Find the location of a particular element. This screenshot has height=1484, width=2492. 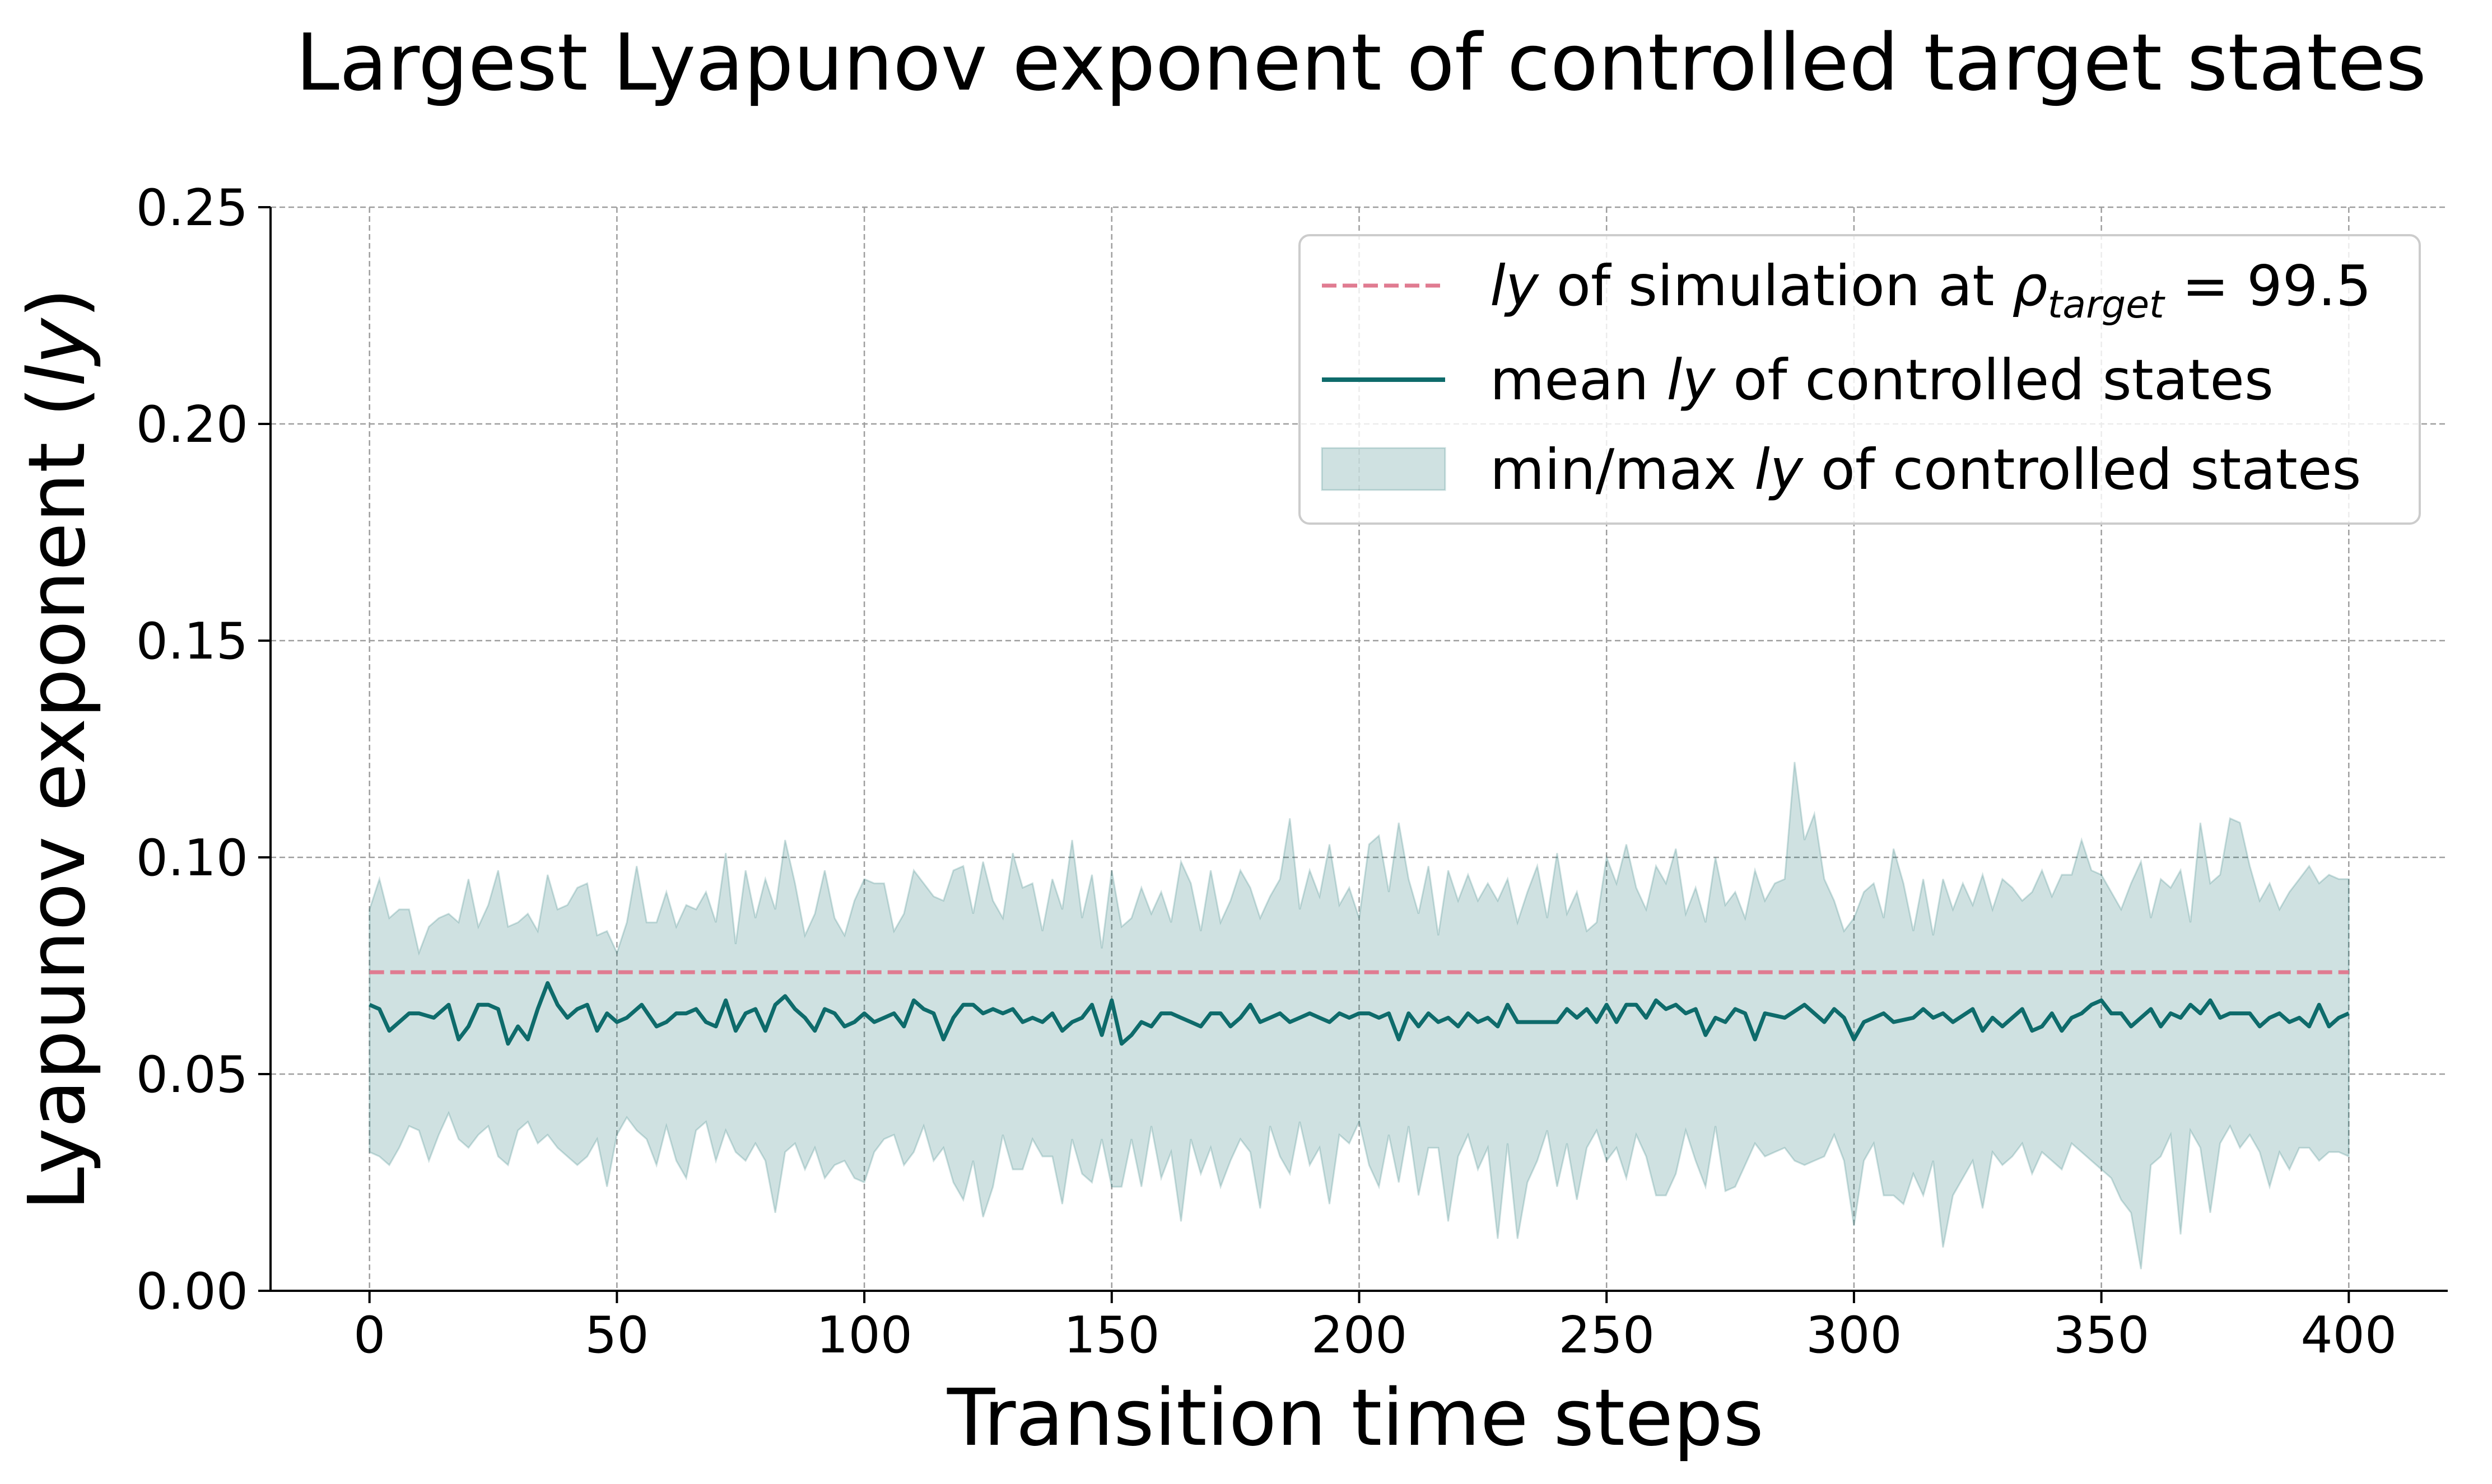

x-tick-label: 200 is located at coordinates (1359, 1336).